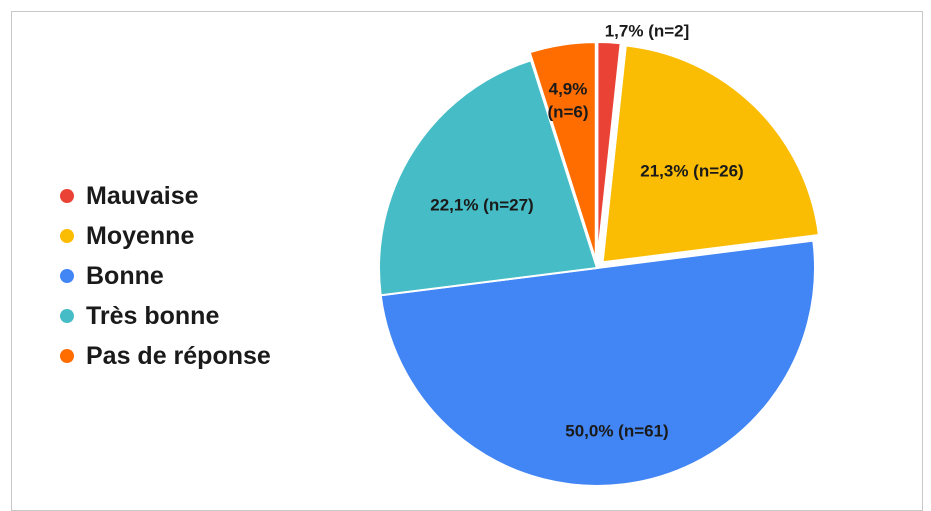  I want to click on data-label-bonne: 50,0% (n=61), so click(616, 430).